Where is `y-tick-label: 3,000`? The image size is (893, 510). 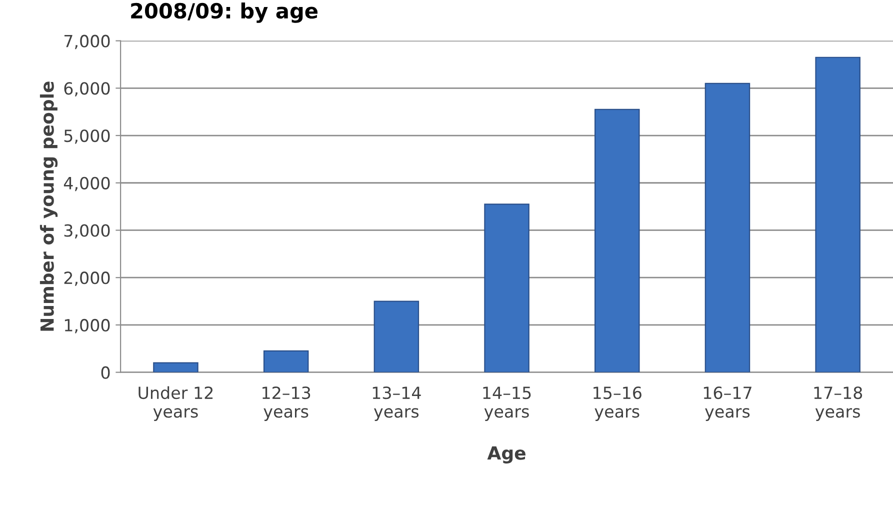
y-tick-label: 3,000 is located at coordinates (87, 231).